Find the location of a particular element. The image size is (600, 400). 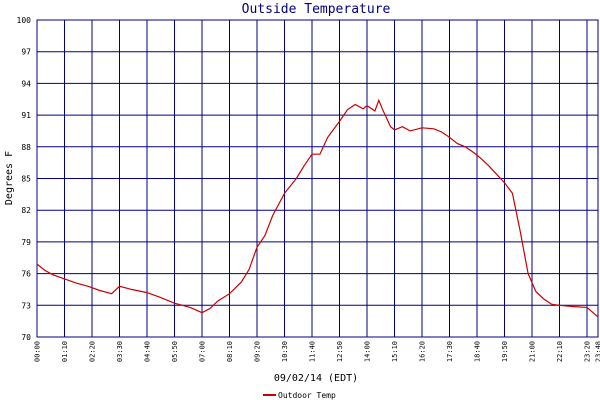

x-tick-label: 11:40 is located at coordinates (313, 351).